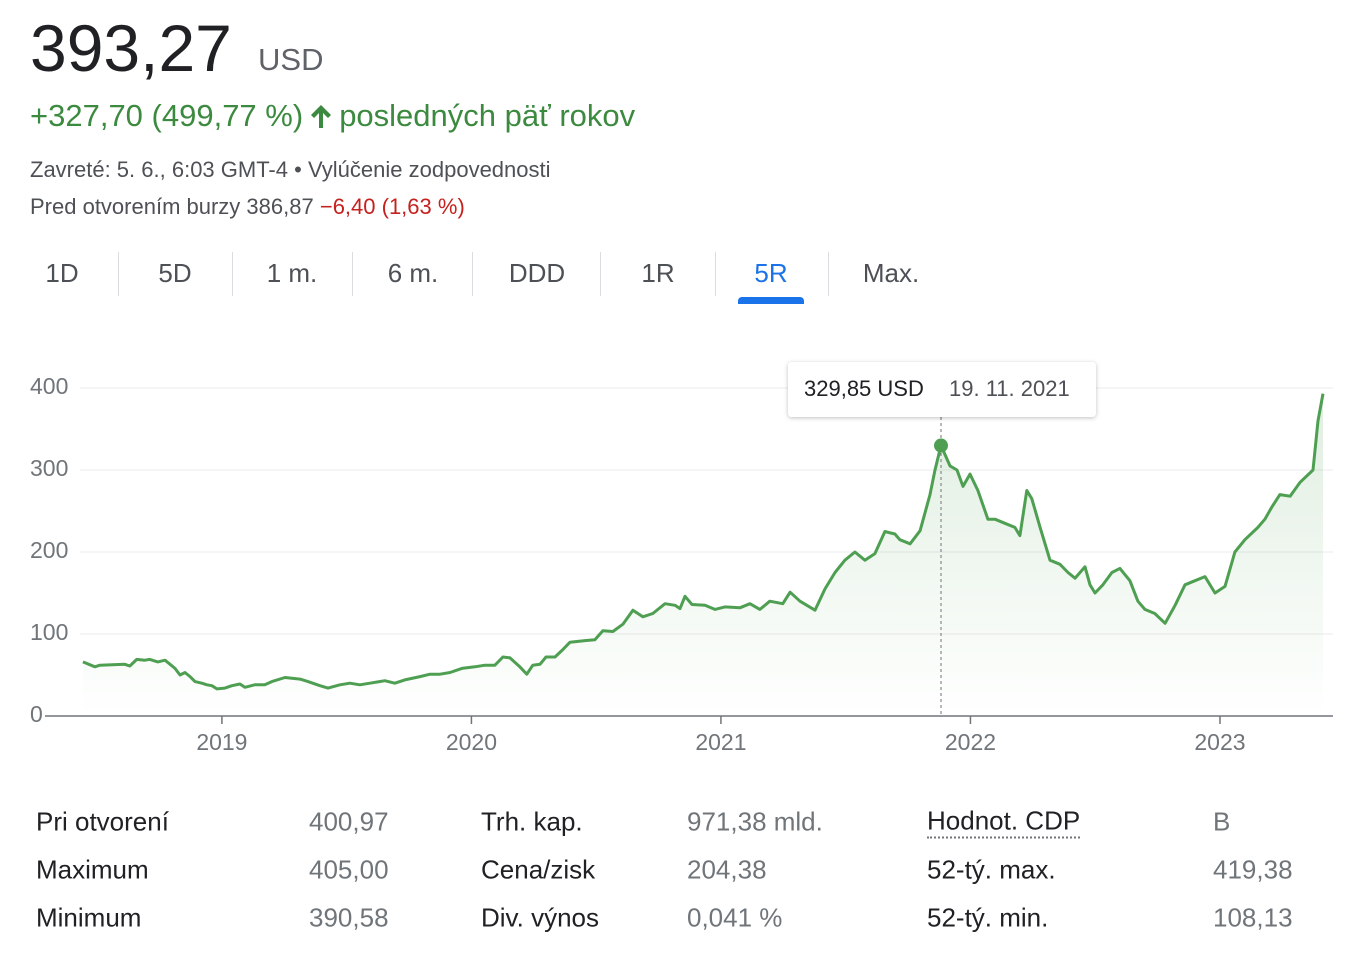 This screenshot has height=956, width=1360. Describe the element at coordinates (1253, 917) in the screenshot. I see `stat-value: 108,13` at that location.